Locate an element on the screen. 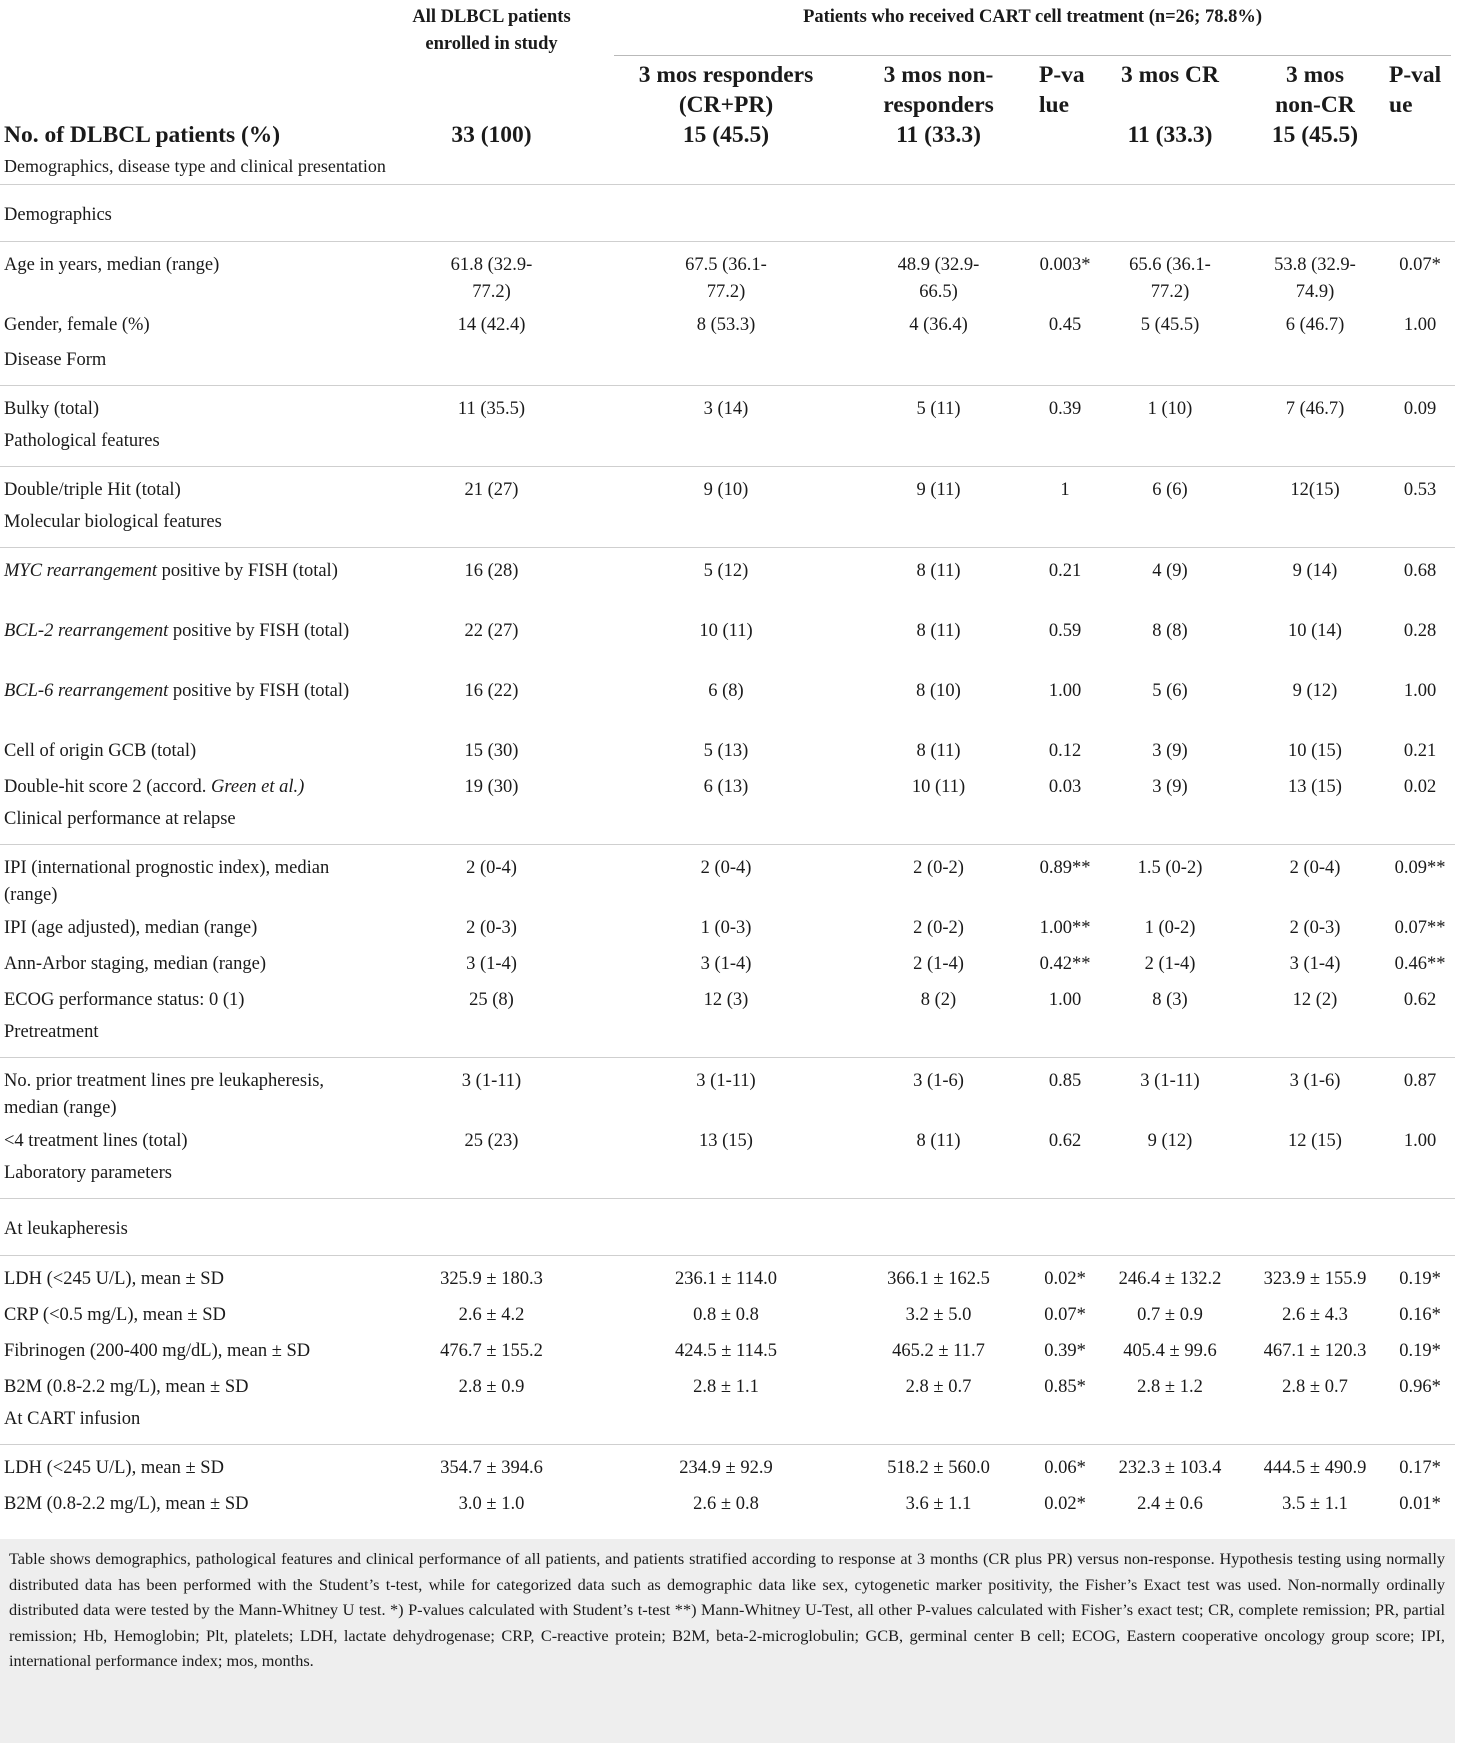 The height and width of the screenshot is (1743, 1460). cell-nonresp: 3.6 ± 1.1 is located at coordinates (938, 1504).